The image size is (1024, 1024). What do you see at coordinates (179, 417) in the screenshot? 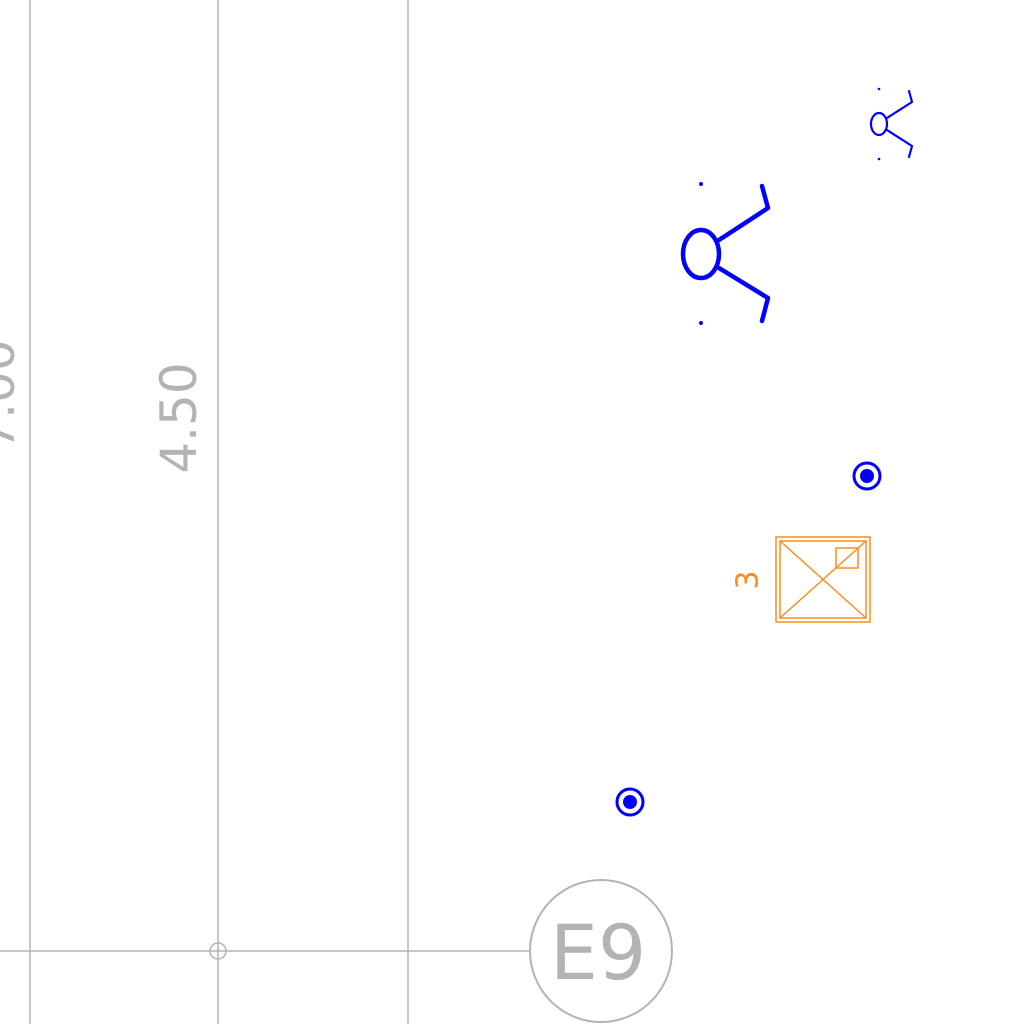
I see `dimension-label-middle: 4.50` at bounding box center [179, 417].